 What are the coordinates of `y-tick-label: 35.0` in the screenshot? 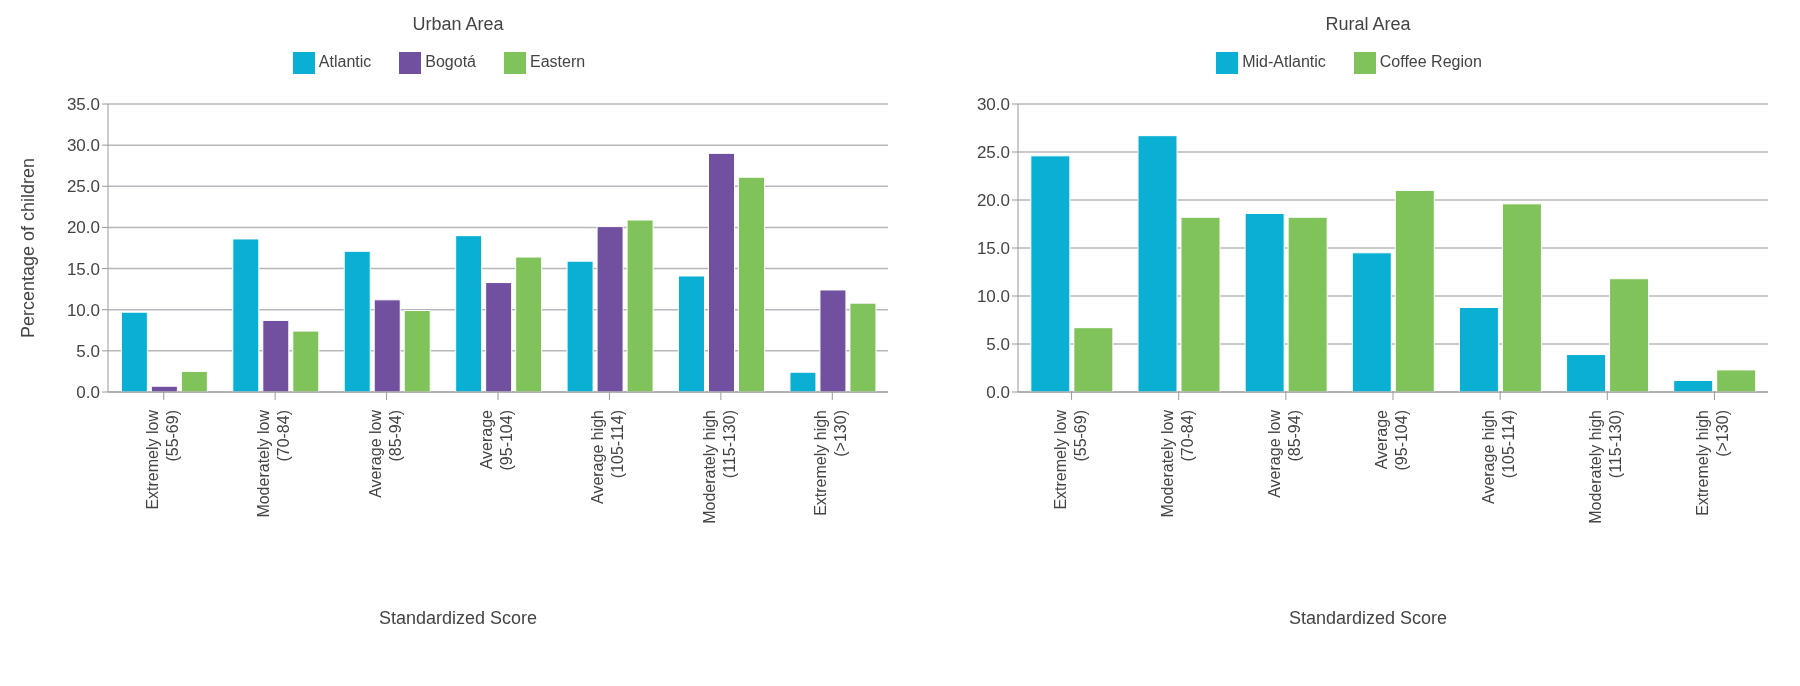 It's located at (83, 105).